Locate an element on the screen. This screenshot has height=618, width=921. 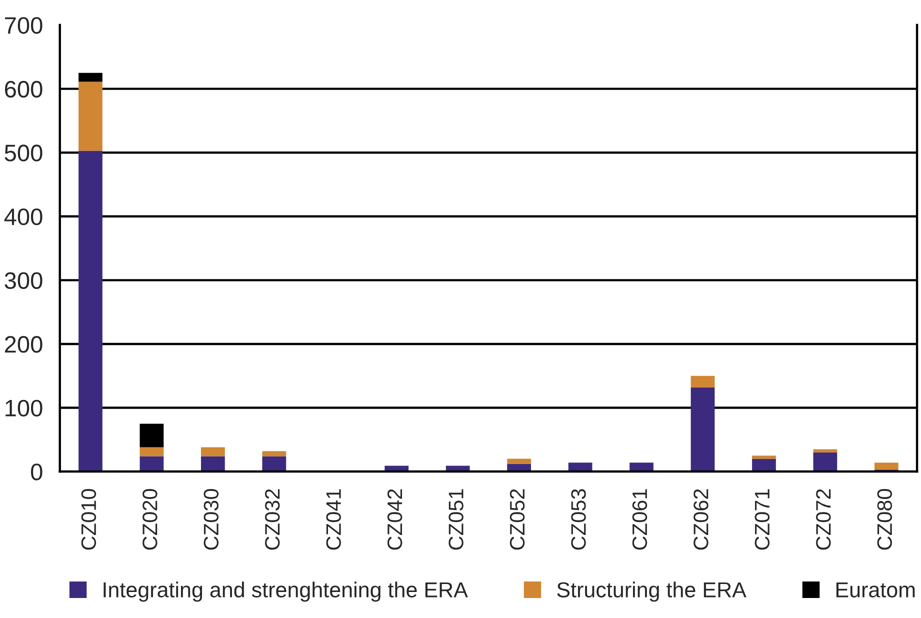
y-tick-label: 300 is located at coordinates (23, 280).